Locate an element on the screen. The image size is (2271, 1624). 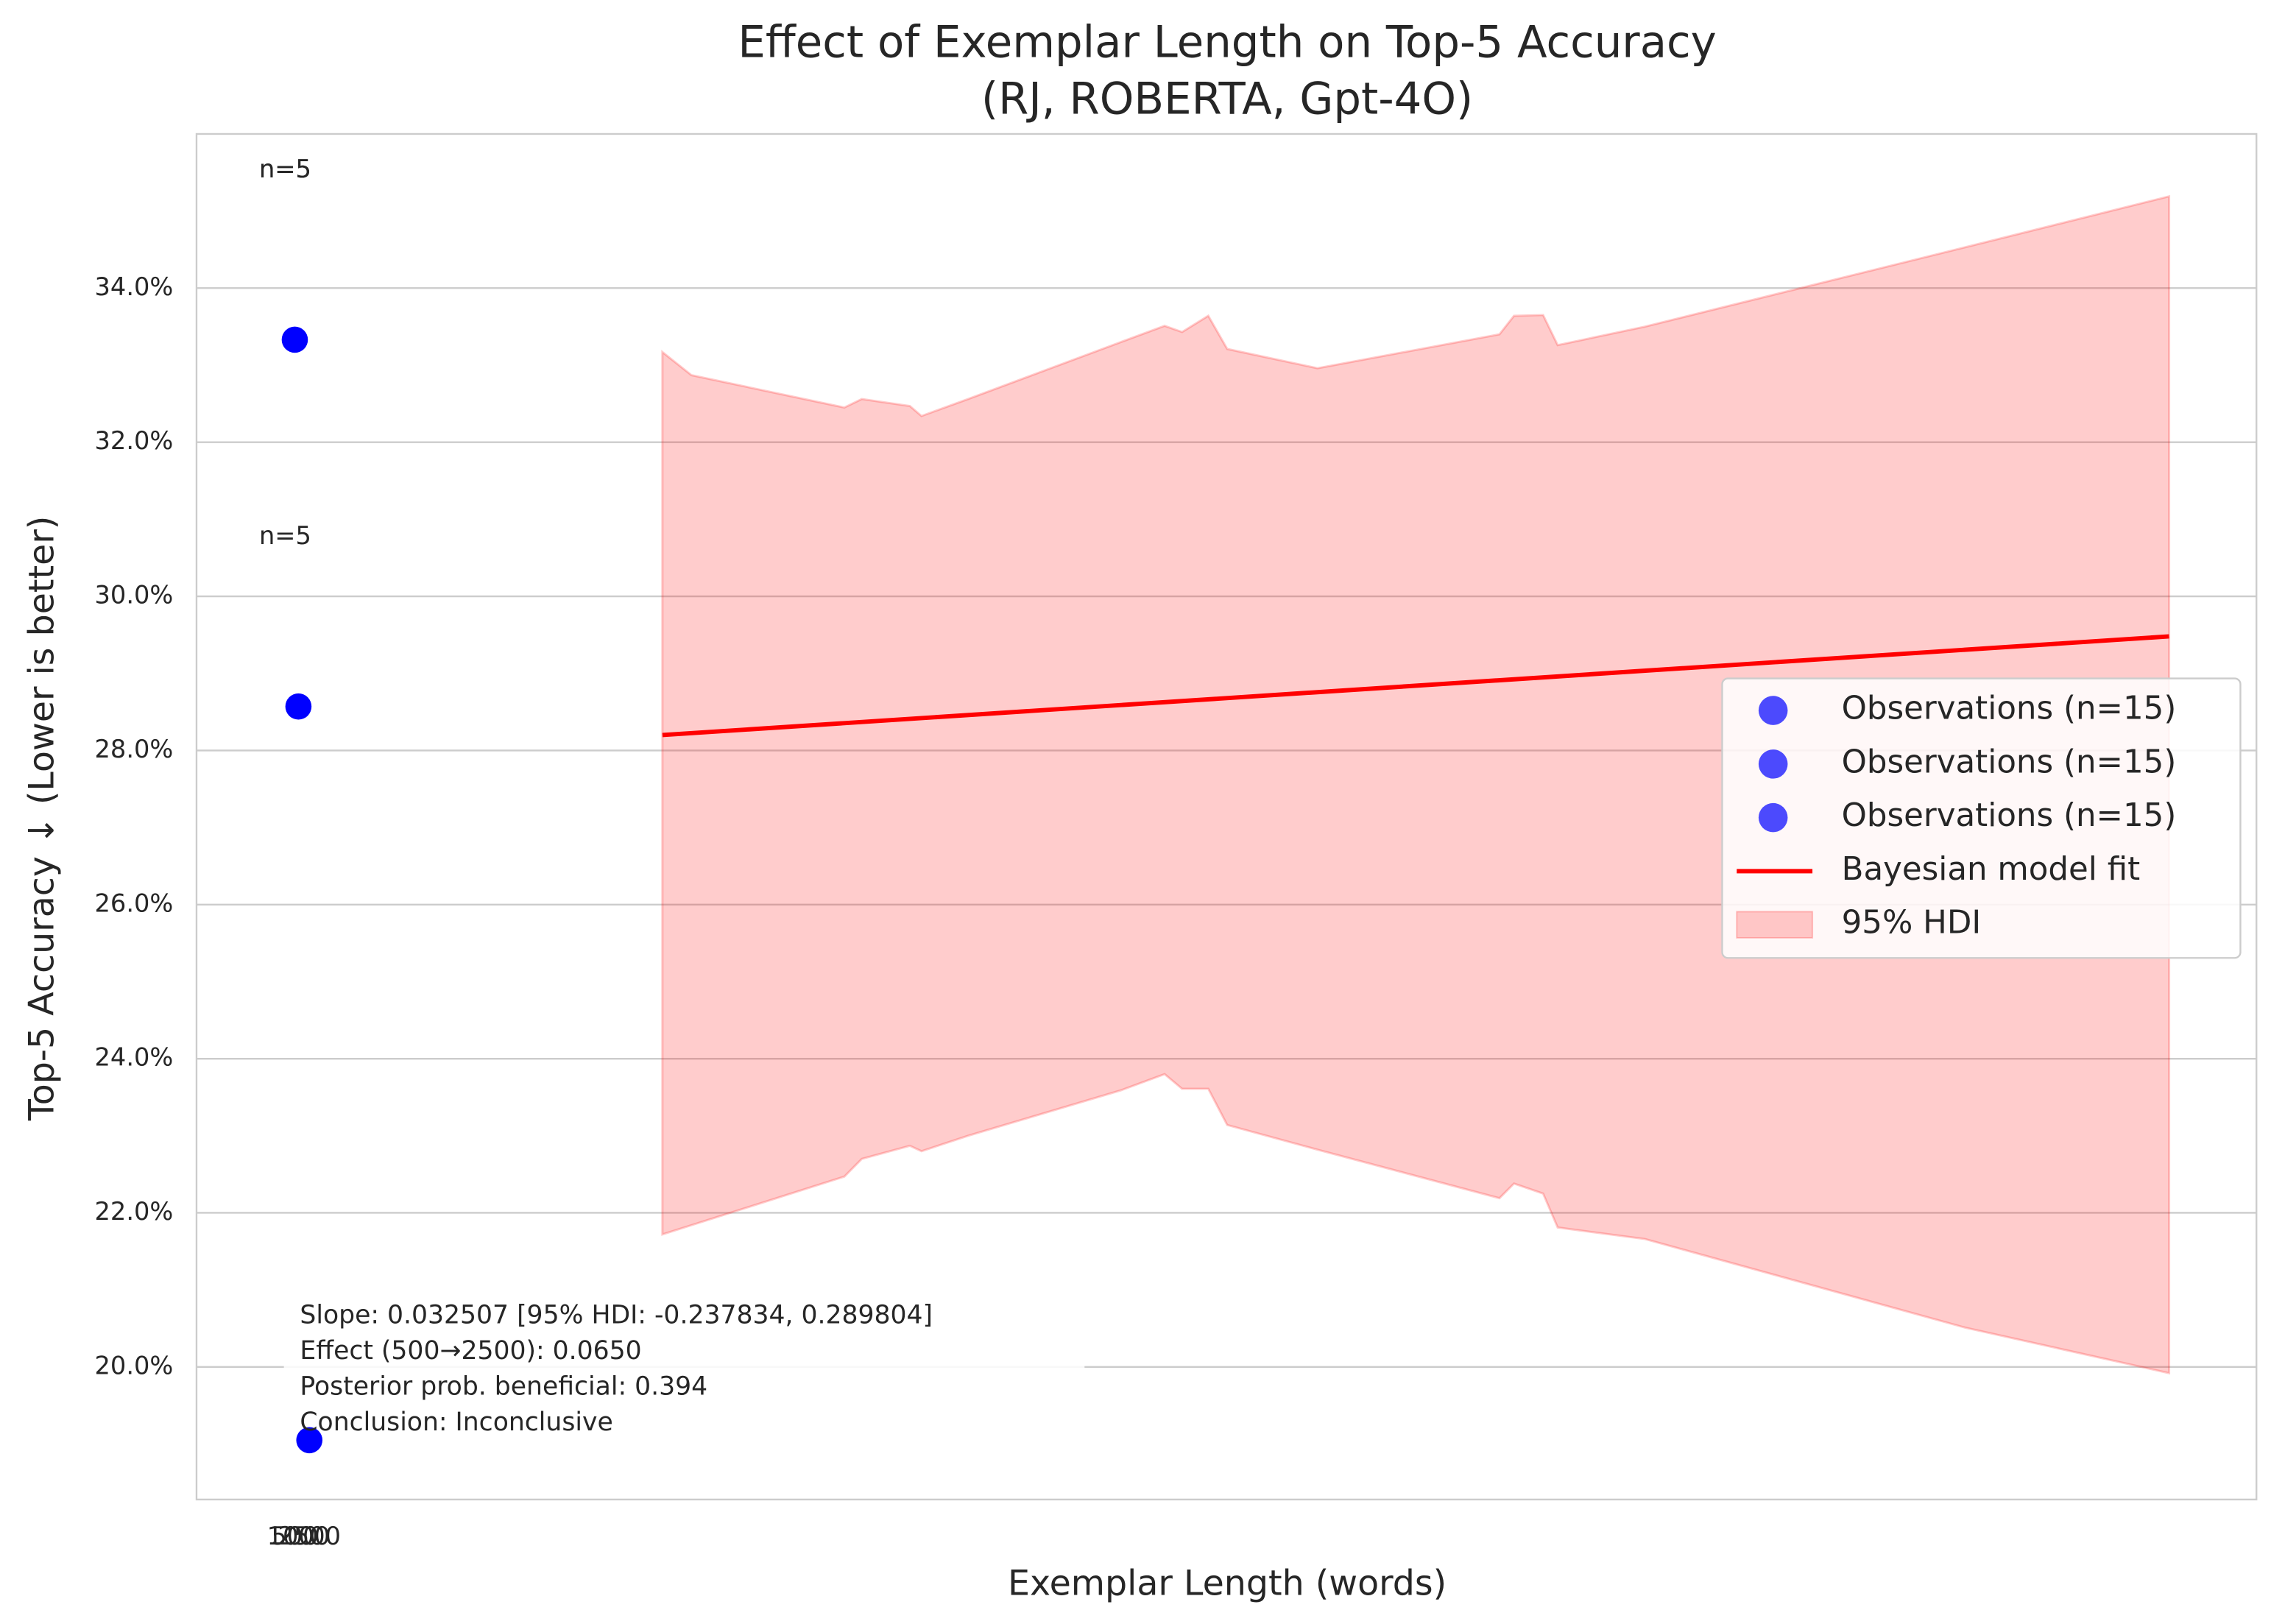
y-tick-label: 20.0% is located at coordinates (134, 1365).